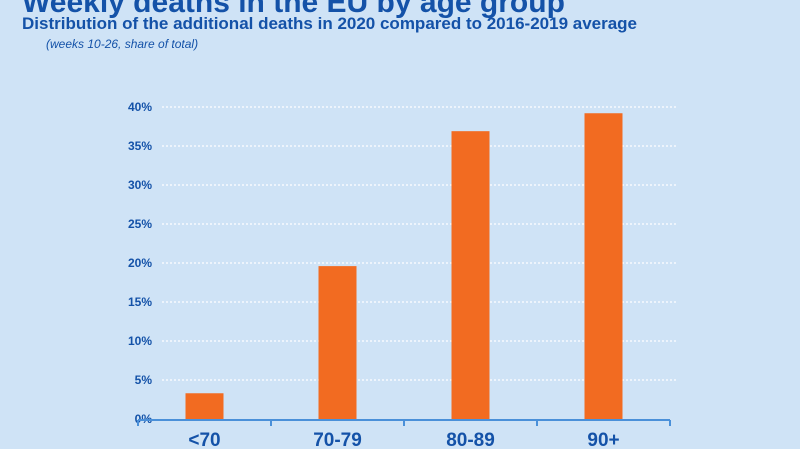  I want to click on y-tick-label: 10%, so click(140, 341).